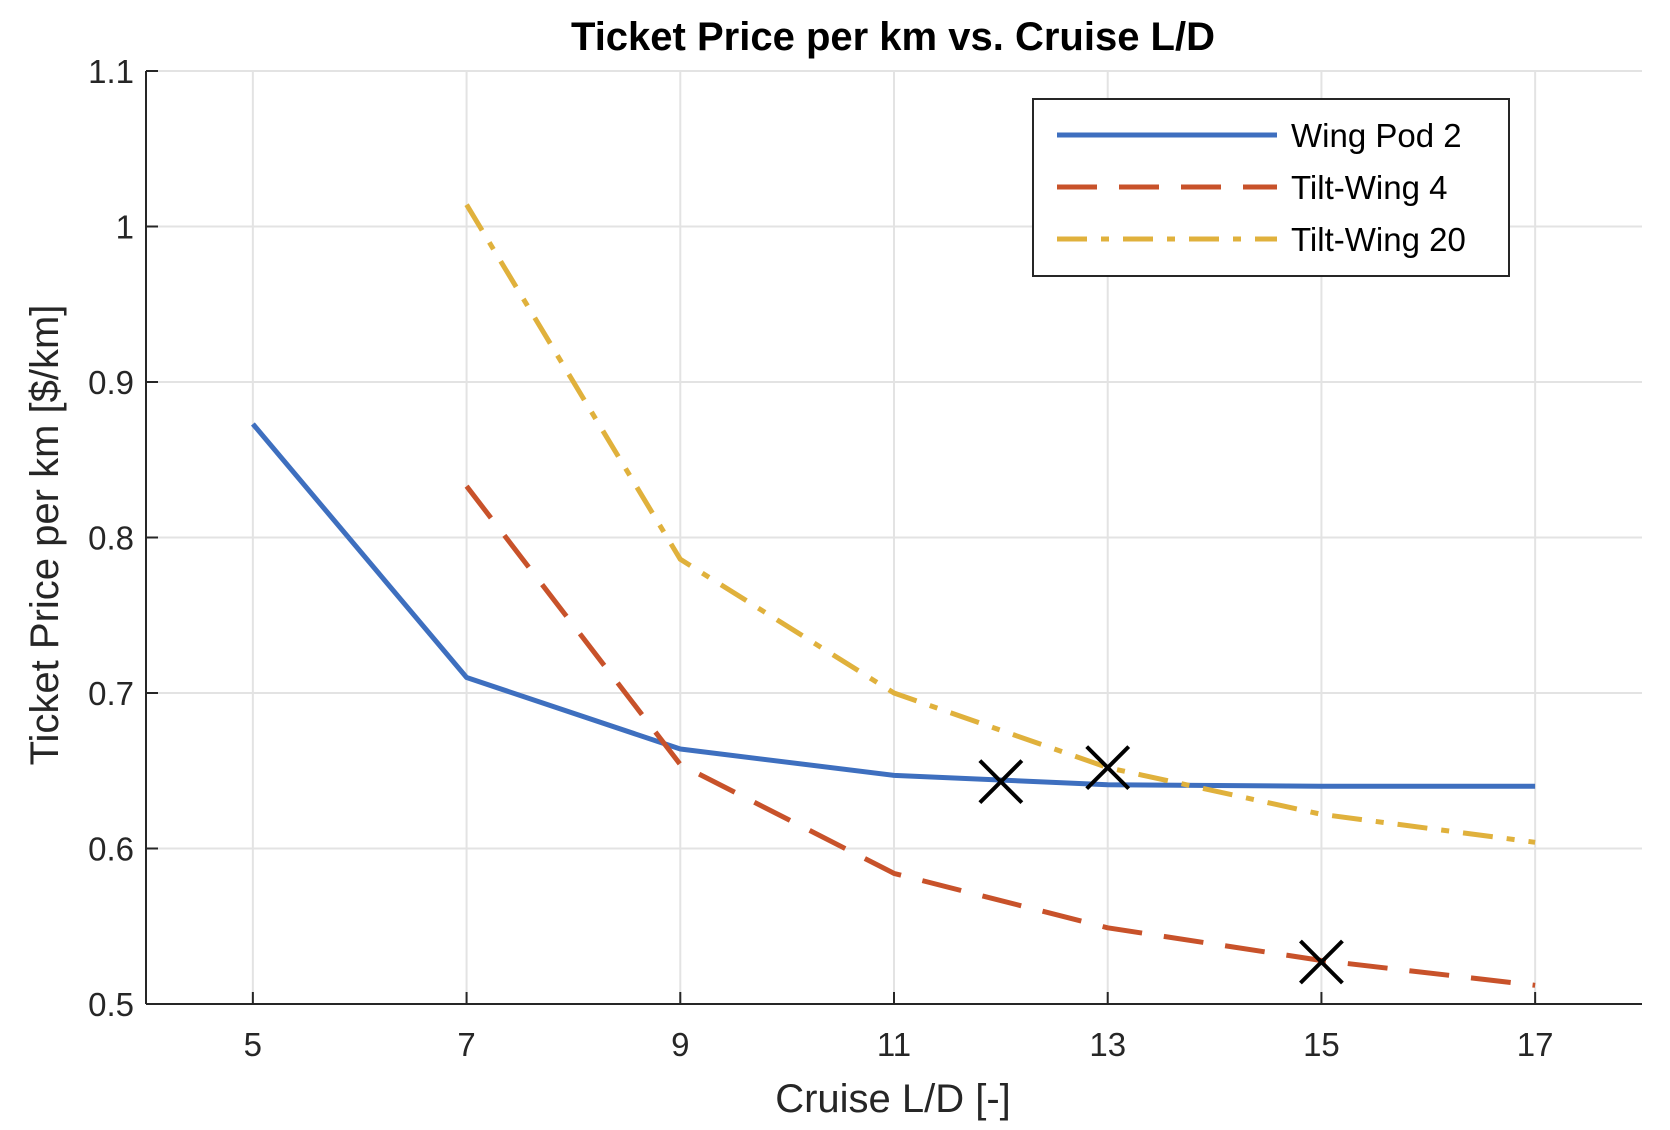  Describe the element at coordinates (125, 227) in the screenshot. I see `y-tick-label: 1` at that location.